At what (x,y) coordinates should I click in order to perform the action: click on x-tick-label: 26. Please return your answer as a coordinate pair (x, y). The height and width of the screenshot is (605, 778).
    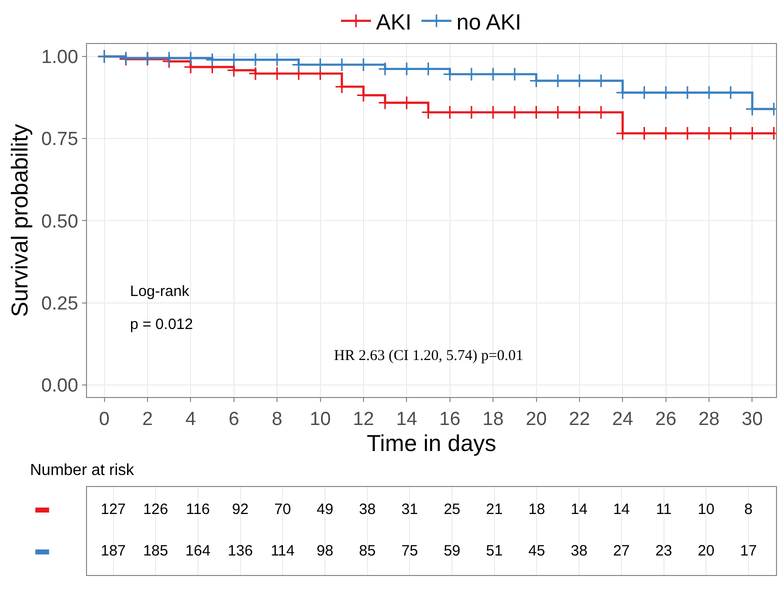
    Looking at the image, I should click on (665, 419).